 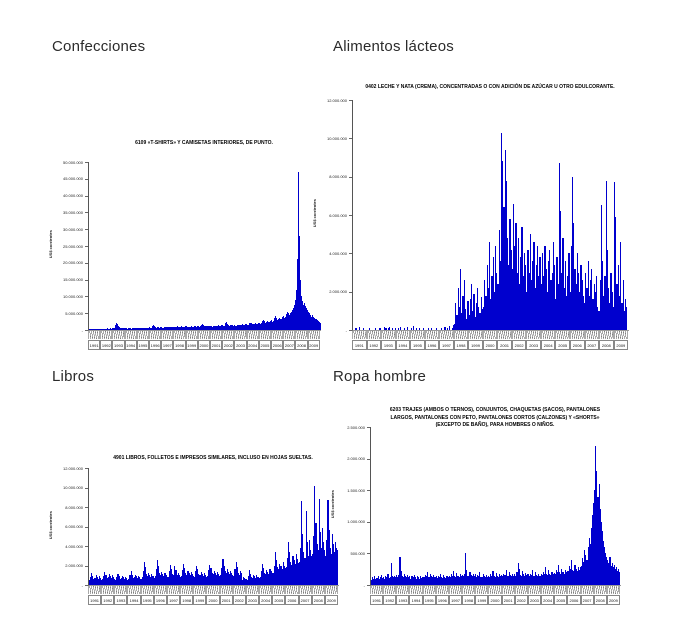 What do you see at coordinates (74, 546) in the screenshot?
I see `y-tick-label: 4.000.000` at bounding box center [74, 546].